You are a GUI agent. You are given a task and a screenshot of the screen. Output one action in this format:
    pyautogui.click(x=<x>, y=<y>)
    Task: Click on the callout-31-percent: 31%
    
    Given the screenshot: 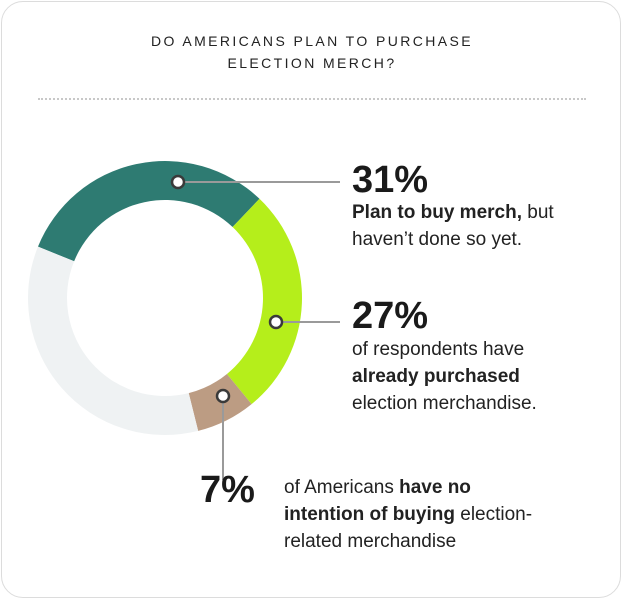 What is the action you would take?
    pyautogui.click(x=390, y=180)
    